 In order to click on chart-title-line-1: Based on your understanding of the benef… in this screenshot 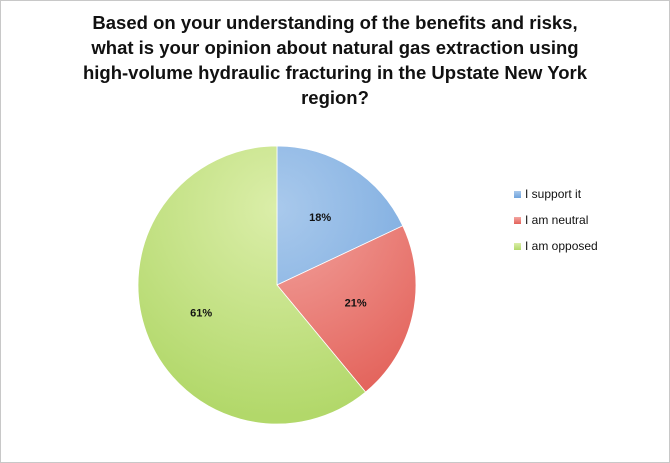, I will do `click(335, 22)`.